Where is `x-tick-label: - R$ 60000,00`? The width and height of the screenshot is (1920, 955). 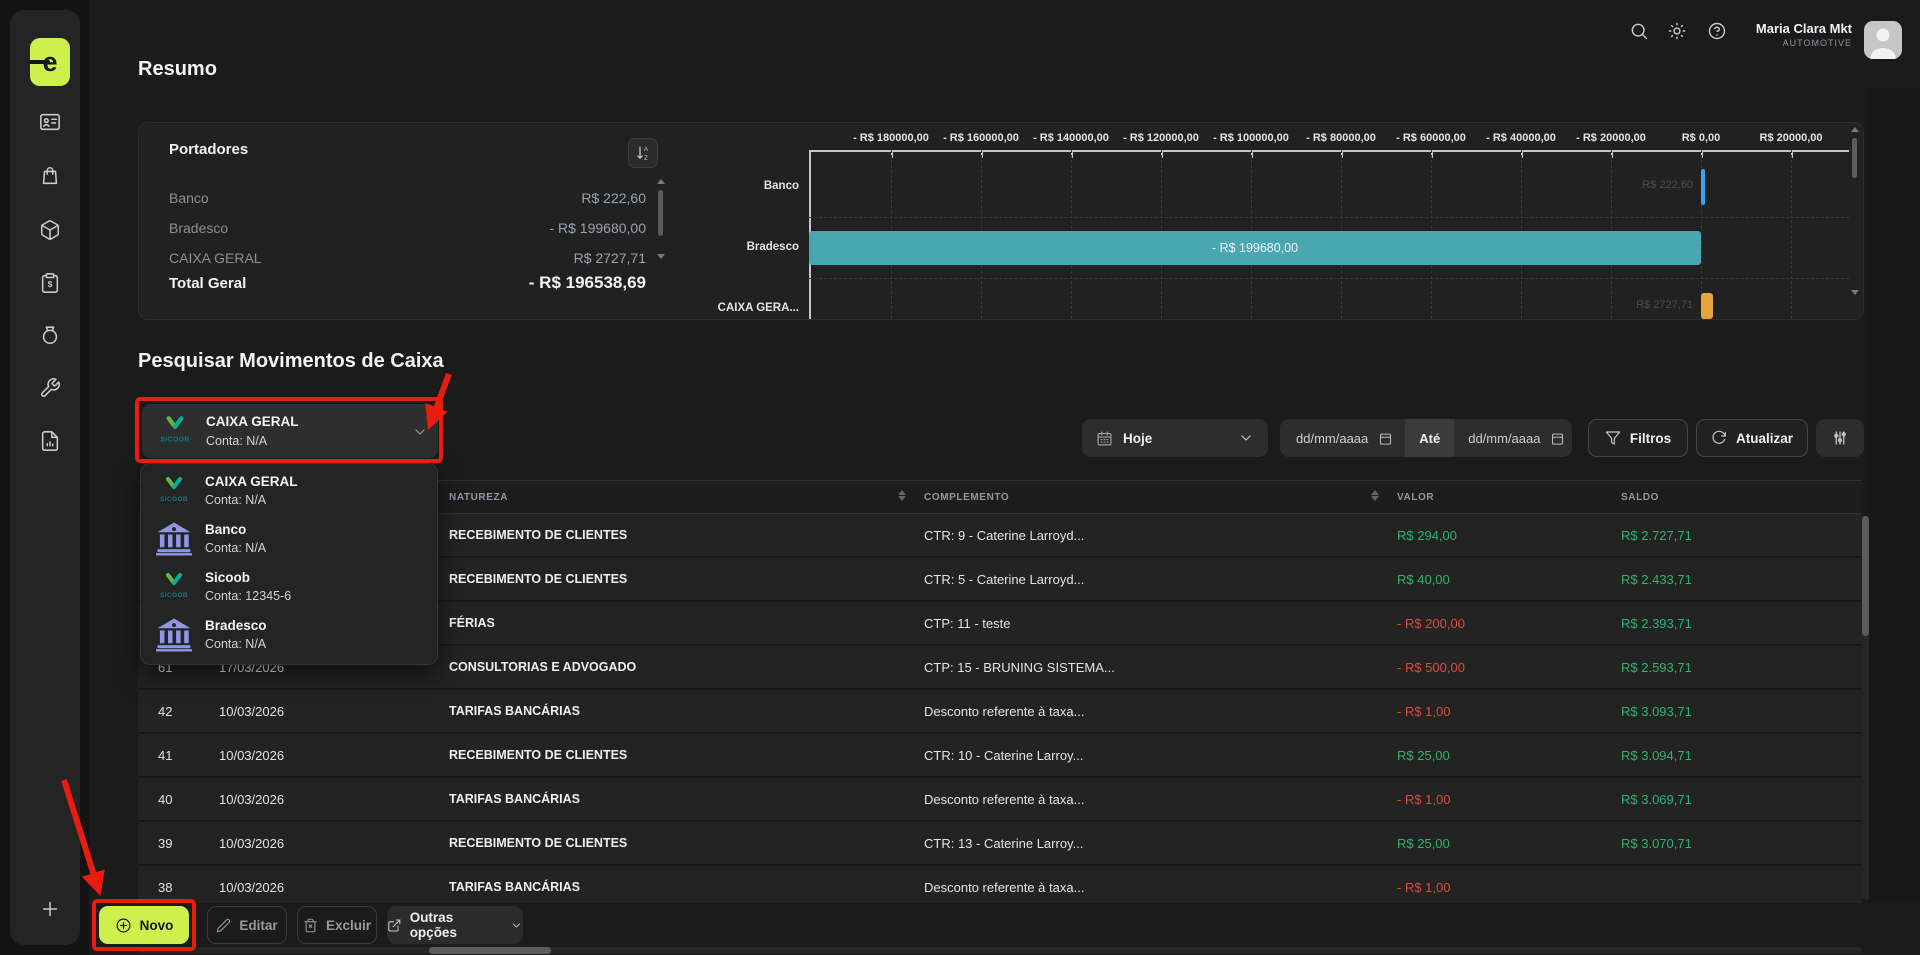 x-tick-label: - R$ 60000,00 is located at coordinates (1431, 138).